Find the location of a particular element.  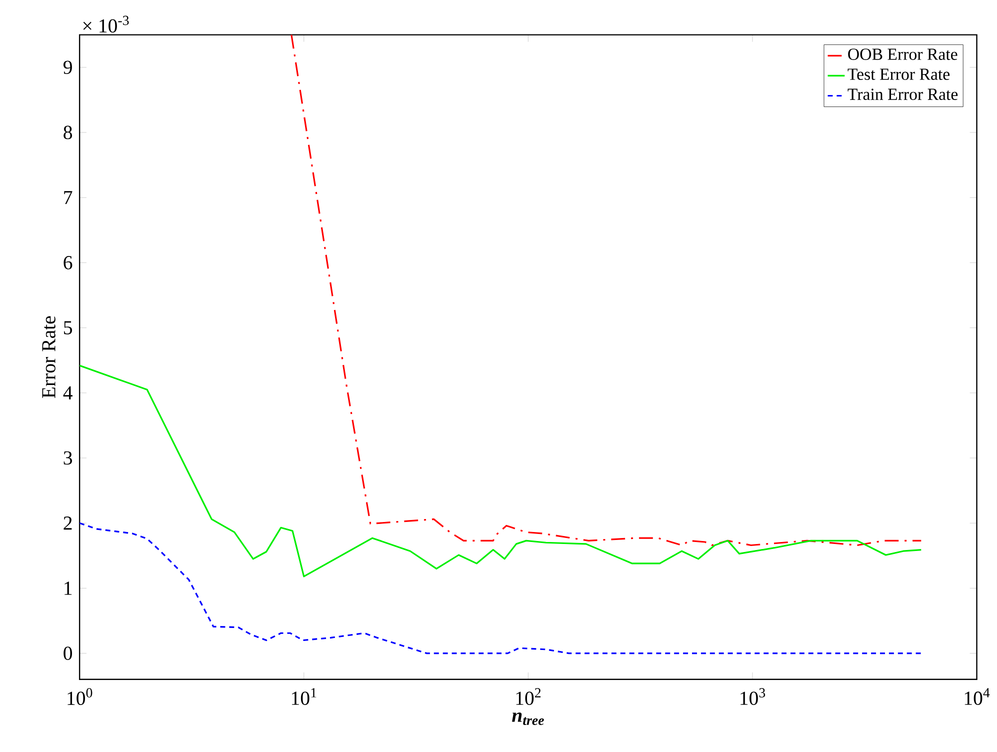

legend-label: OOB Error Rate is located at coordinates (903, 54).